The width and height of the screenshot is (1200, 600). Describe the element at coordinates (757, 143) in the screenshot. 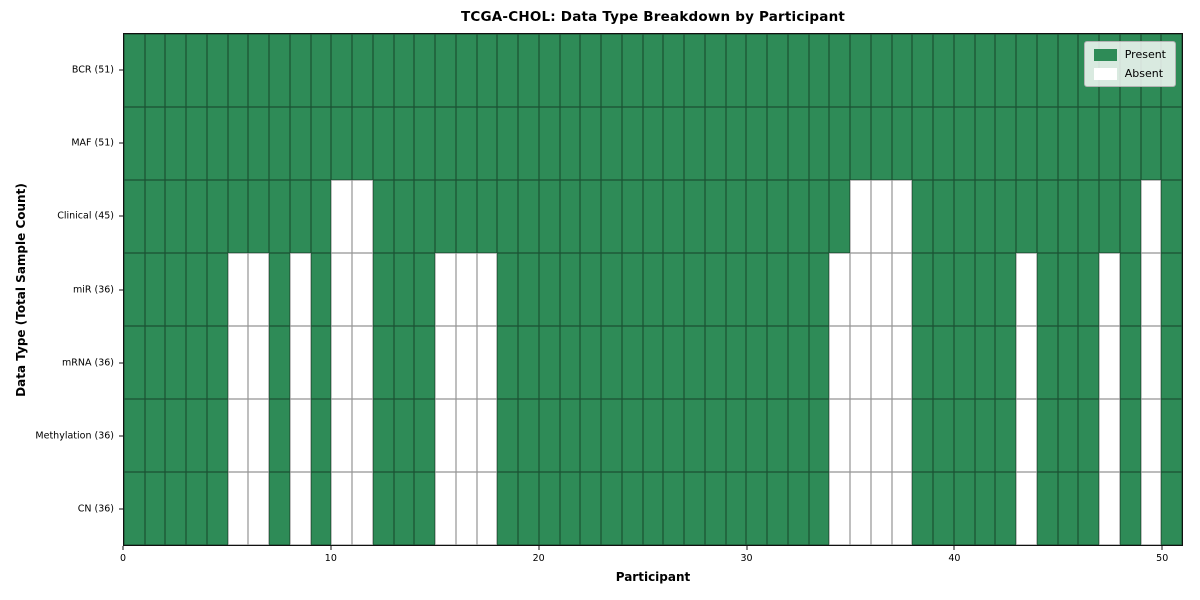

I see `cell-MAF-p30` at that location.